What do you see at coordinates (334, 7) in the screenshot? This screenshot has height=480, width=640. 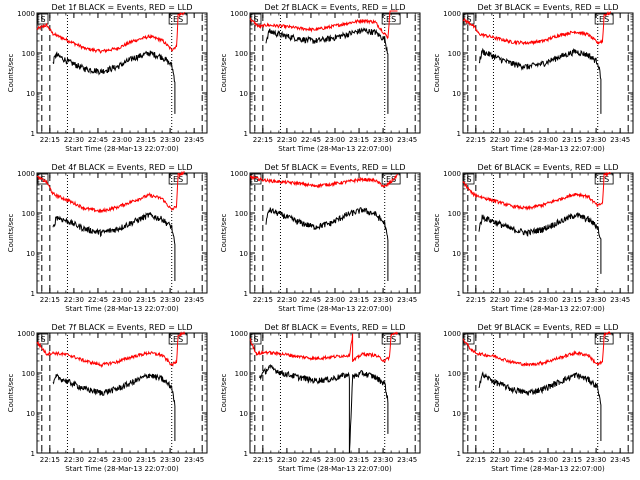 I see `panel-title: Det 2f BLACK = Events, RED = LLD` at bounding box center [334, 7].